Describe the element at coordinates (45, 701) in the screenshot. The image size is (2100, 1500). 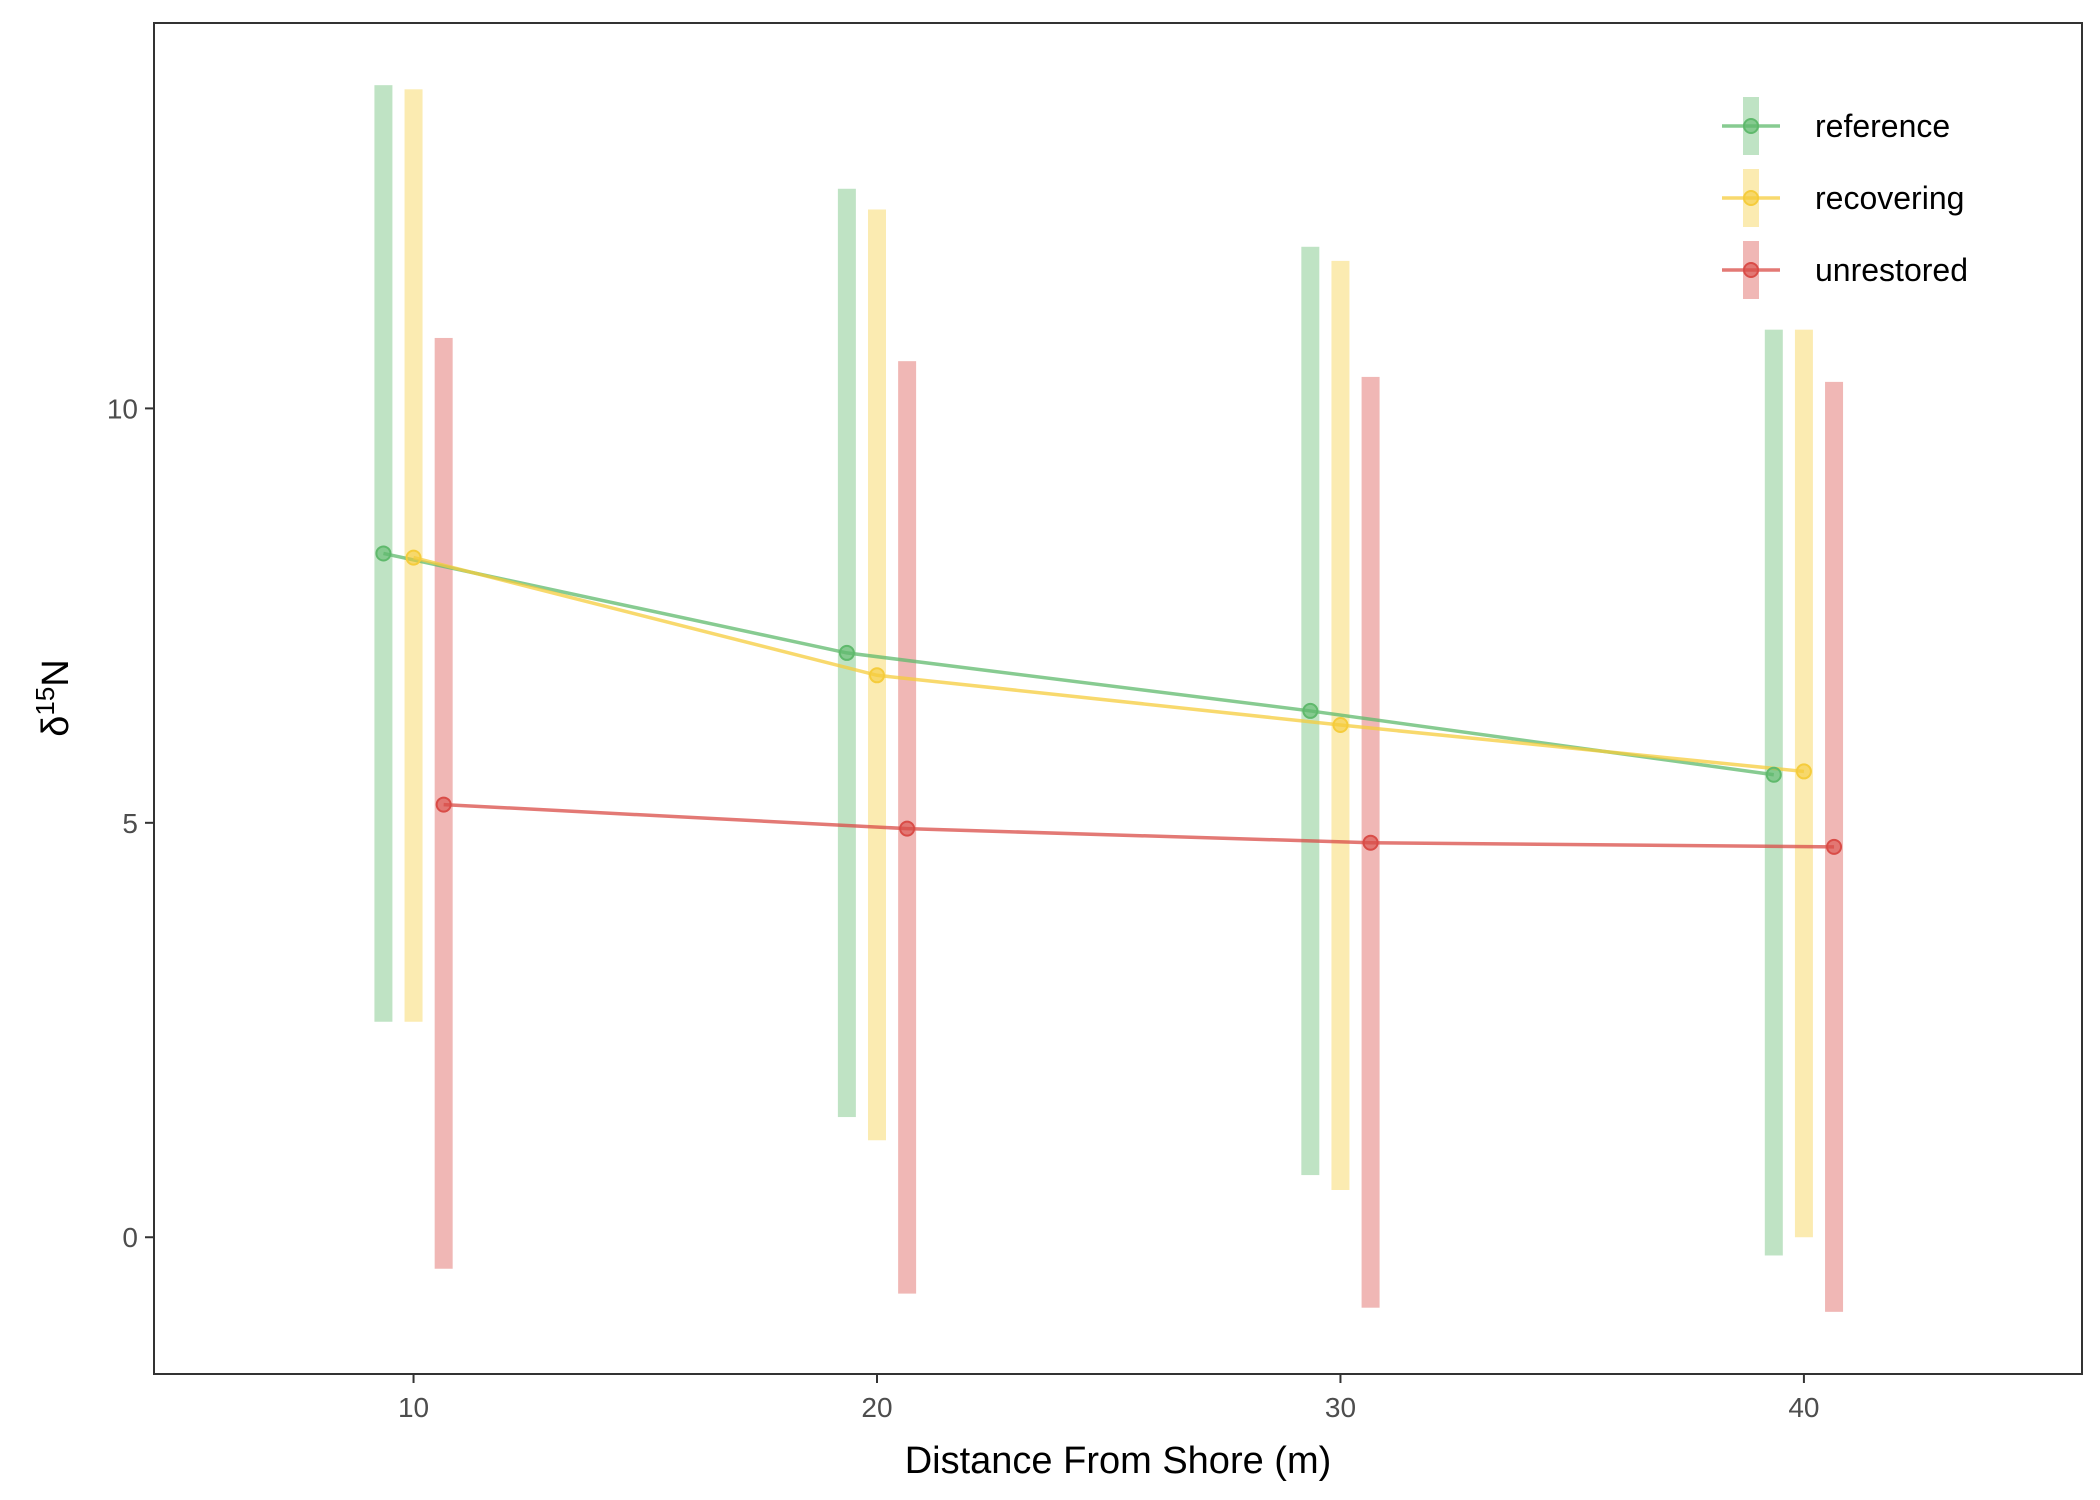
I see `y-axis-title-superscript: 15` at that location.